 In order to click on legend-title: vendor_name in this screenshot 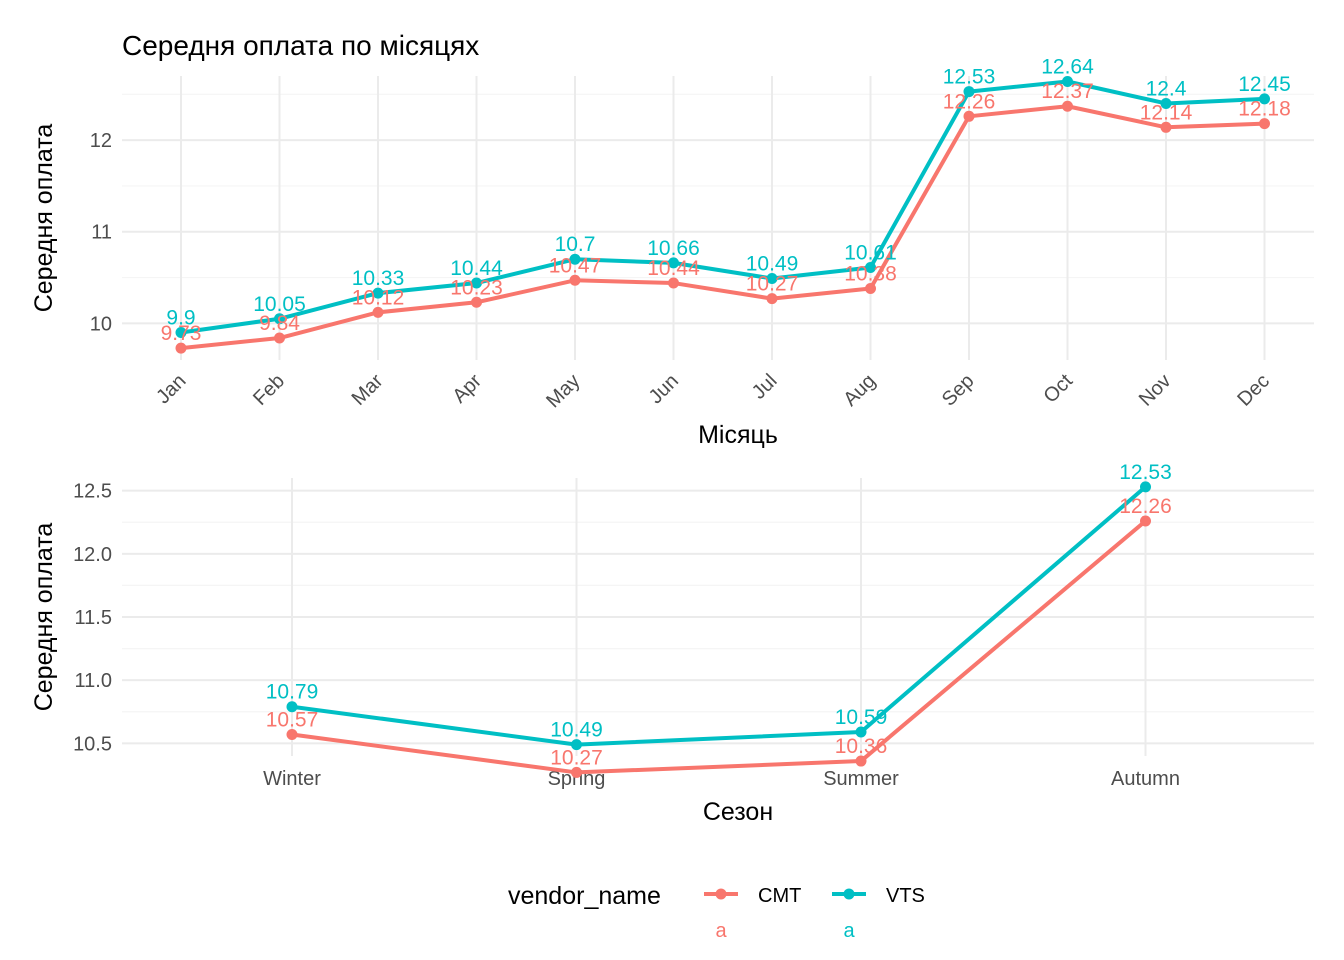, I will do `click(584, 896)`.